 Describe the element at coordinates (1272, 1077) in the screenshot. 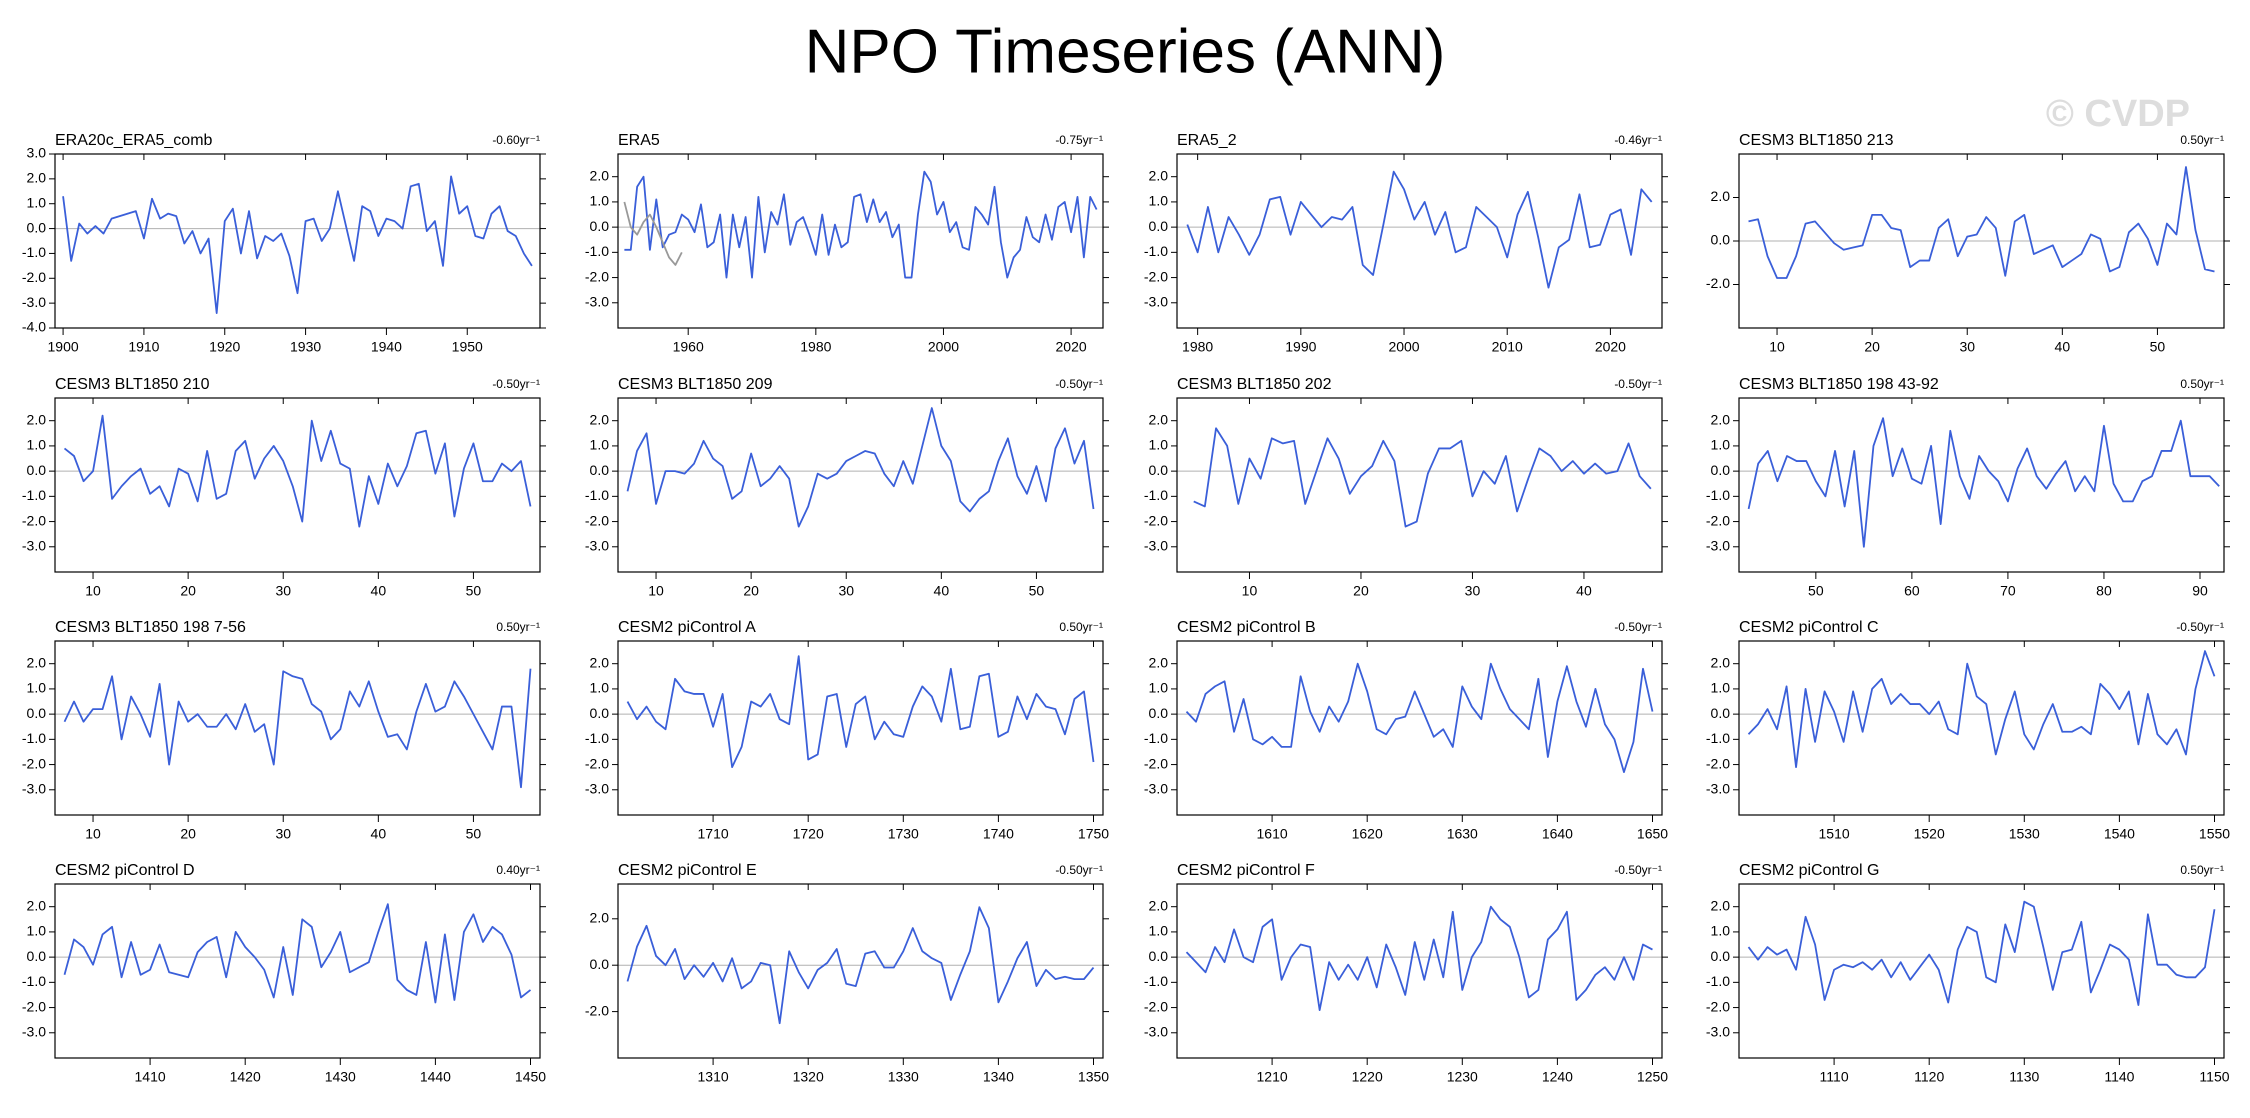

I see `x-tick-label: 1210` at that location.